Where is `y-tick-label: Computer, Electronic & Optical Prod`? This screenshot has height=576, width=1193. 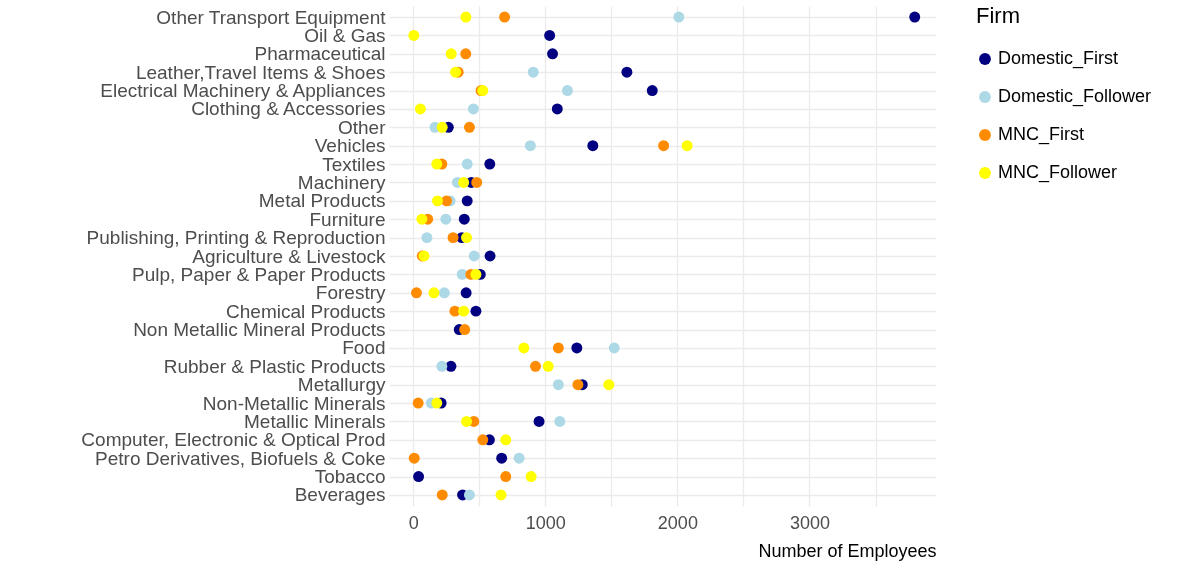
y-tick-label: Computer, Electronic & Optical Prod is located at coordinates (233, 440).